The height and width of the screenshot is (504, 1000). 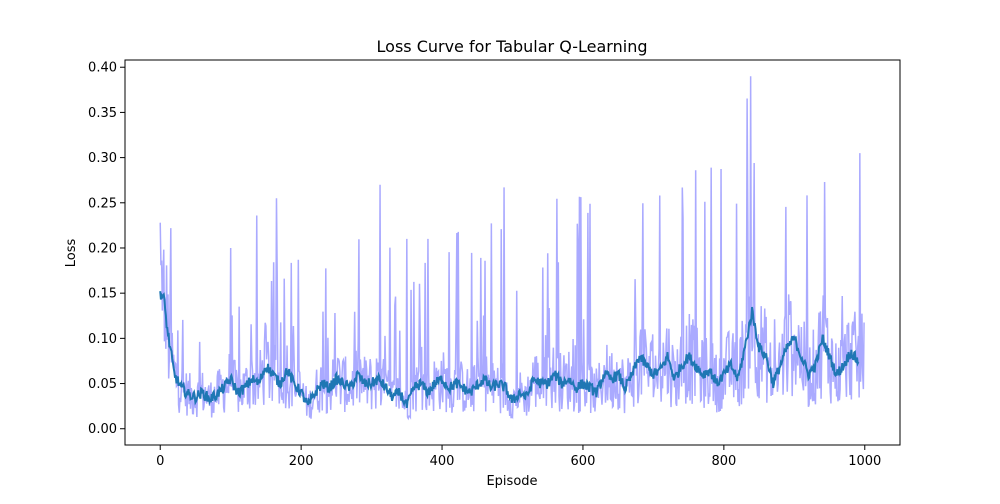 What do you see at coordinates (102, 113) in the screenshot?
I see `y-tick-label: 0.35` at bounding box center [102, 113].